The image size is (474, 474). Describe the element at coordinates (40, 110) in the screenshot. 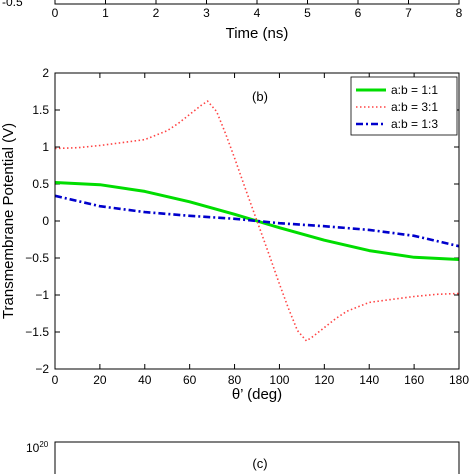

I see `b-y-tick-label: 1.5` at that location.